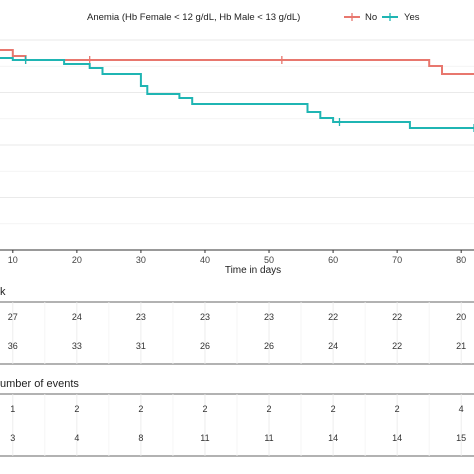  I want to click on events-table-cell: 8, so click(140, 438).